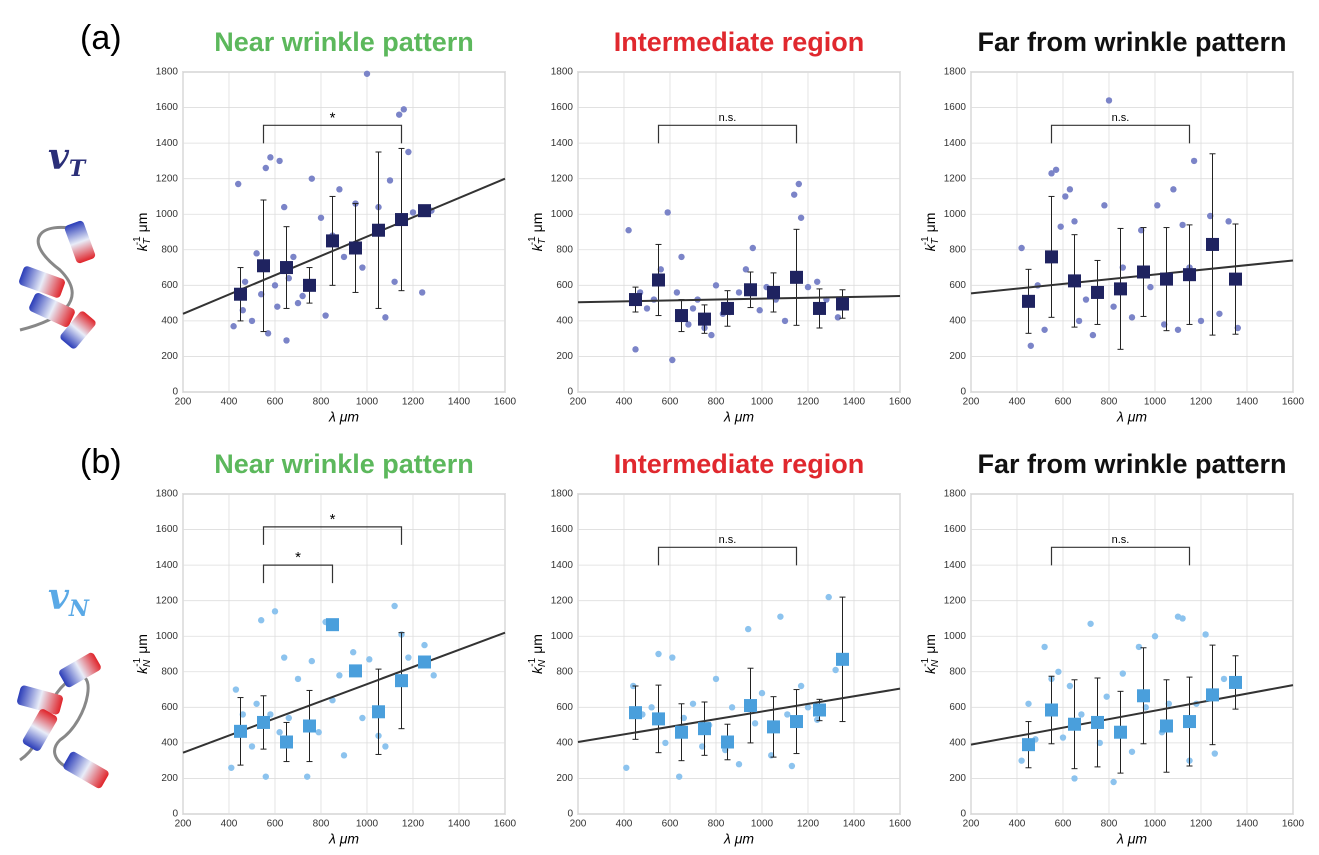 This screenshot has width=1319, height=855. Describe the element at coordinates (167, 494) in the screenshot. I see `y-tick-label: 1800` at that location.